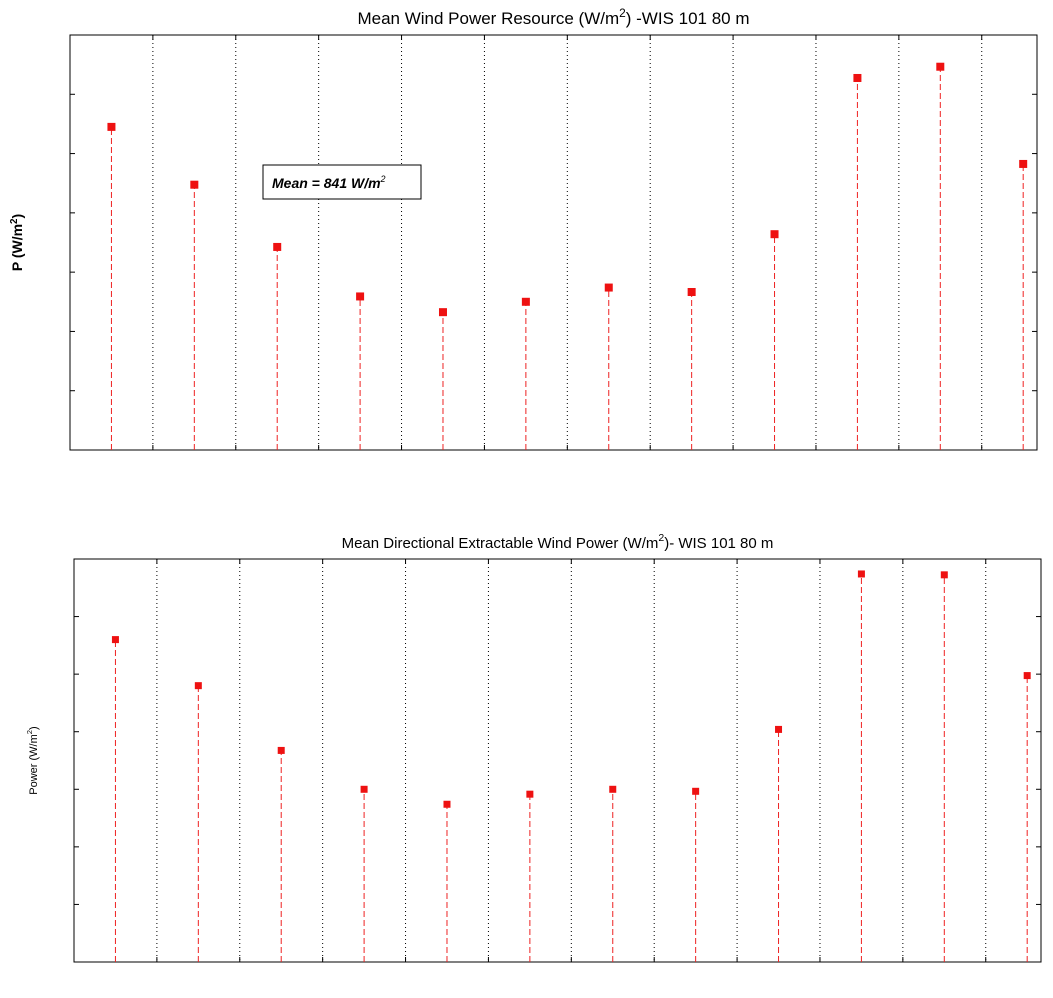 This screenshot has height=998, width=1053. I want to click on y-axis-label: Power (W/m2), so click(32, 760).